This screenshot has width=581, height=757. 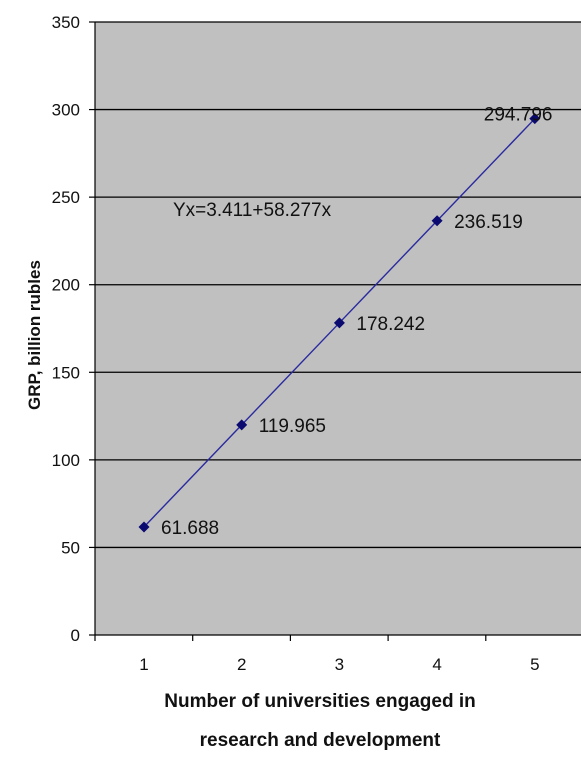 What do you see at coordinates (241, 664) in the screenshot?
I see `x-tick-label: 2` at bounding box center [241, 664].